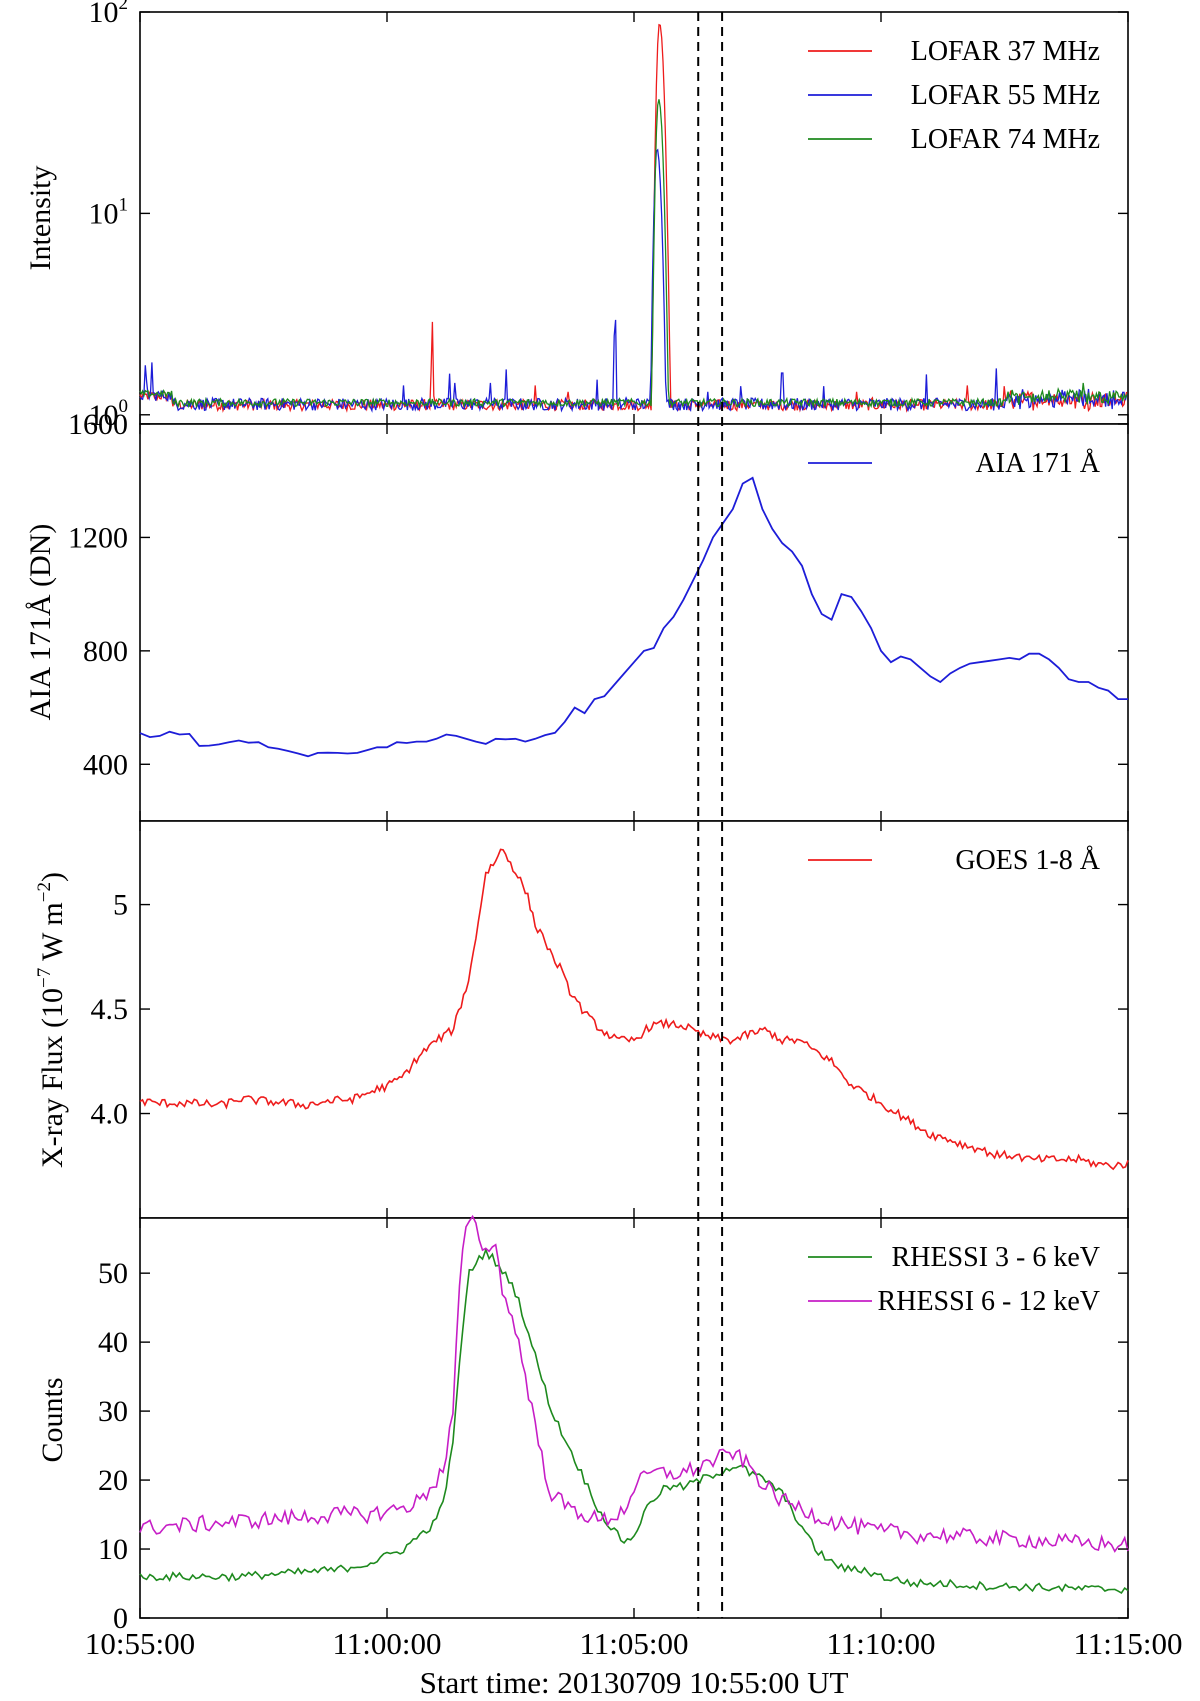 This screenshot has height=1701, width=1200. Describe the element at coordinates (113, 1480) in the screenshot. I see `y-tick-label: 20` at that location.